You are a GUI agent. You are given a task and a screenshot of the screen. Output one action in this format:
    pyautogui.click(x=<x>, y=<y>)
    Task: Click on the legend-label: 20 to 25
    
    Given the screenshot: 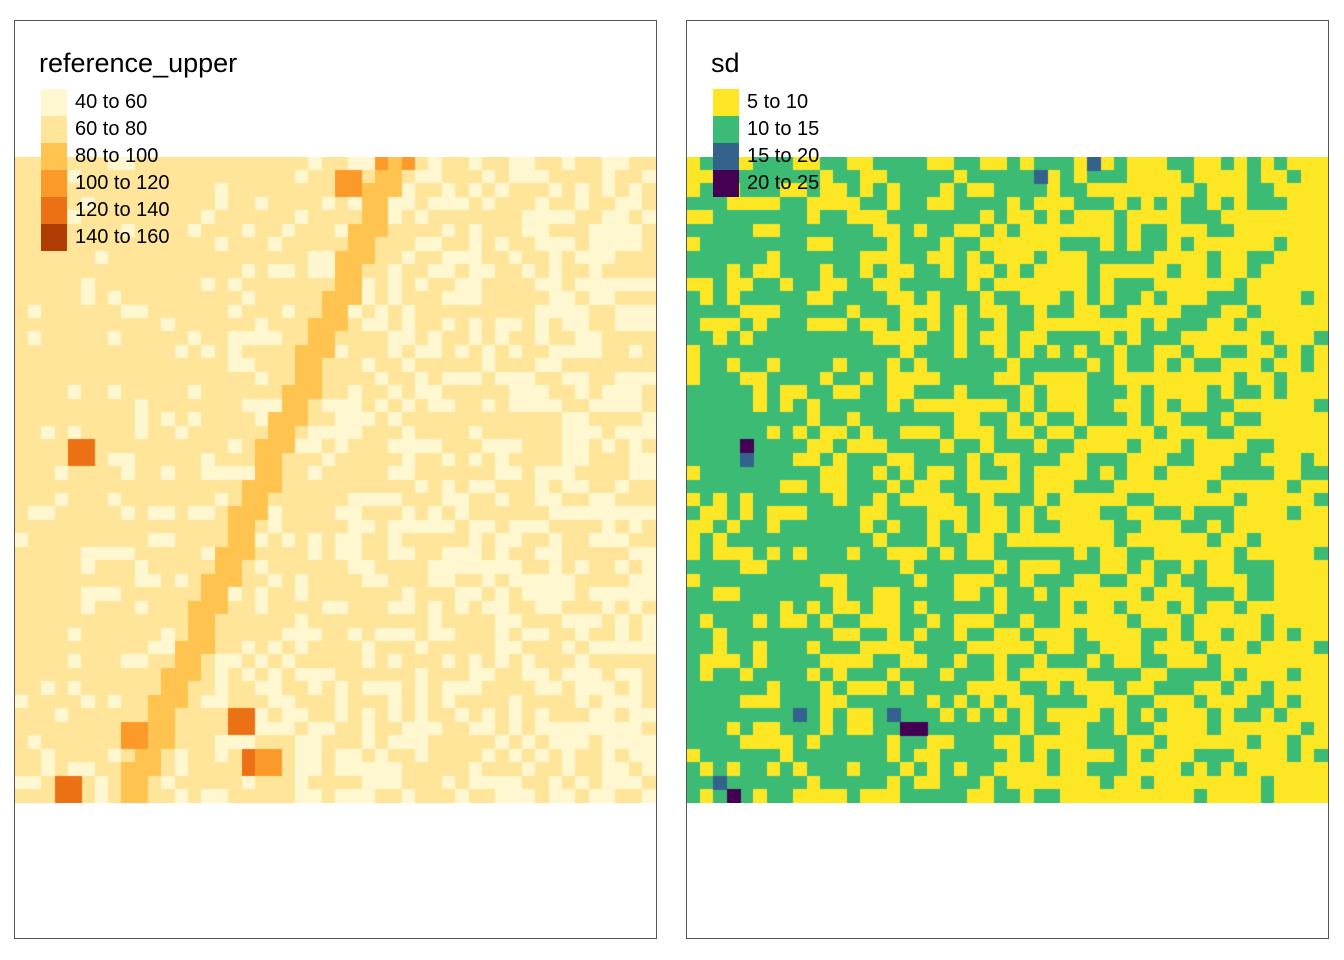 What is the action you would take?
    pyautogui.click(x=783, y=183)
    